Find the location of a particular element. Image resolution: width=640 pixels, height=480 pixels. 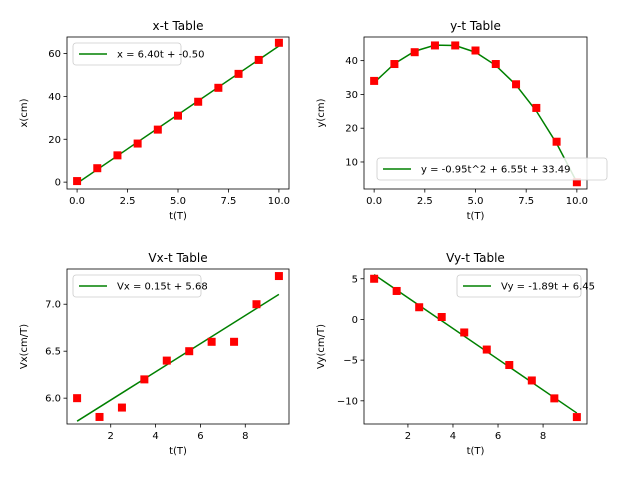

chart-title: Vy-t Table is located at coordinates (475, 258).